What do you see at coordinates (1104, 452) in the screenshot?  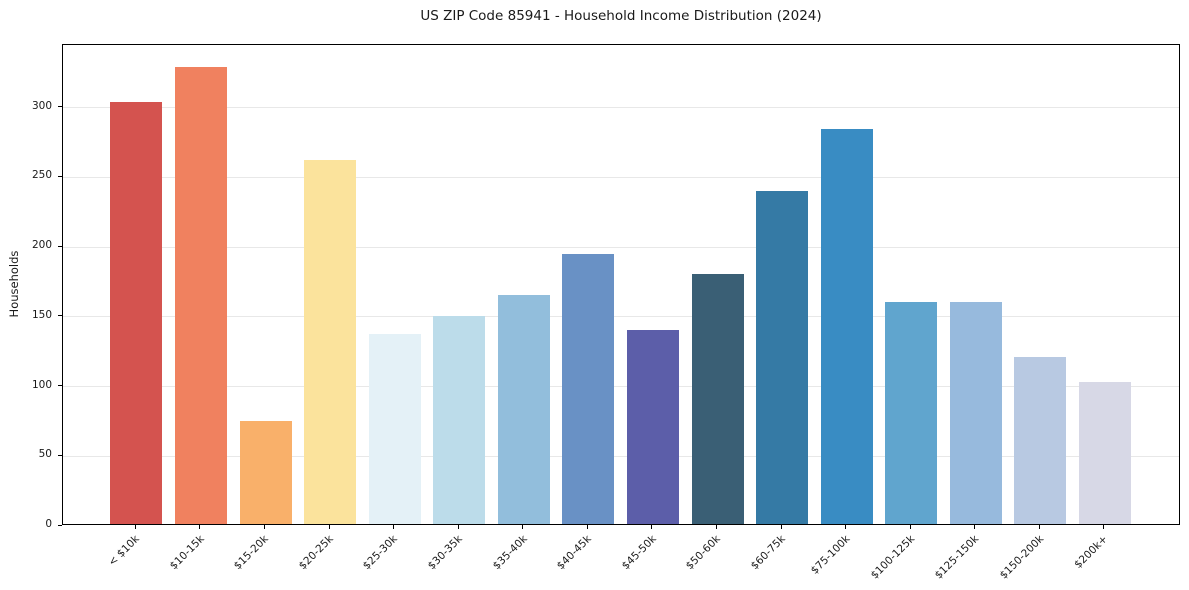 I see `bar-200k` at bounding box center [1104, 452].